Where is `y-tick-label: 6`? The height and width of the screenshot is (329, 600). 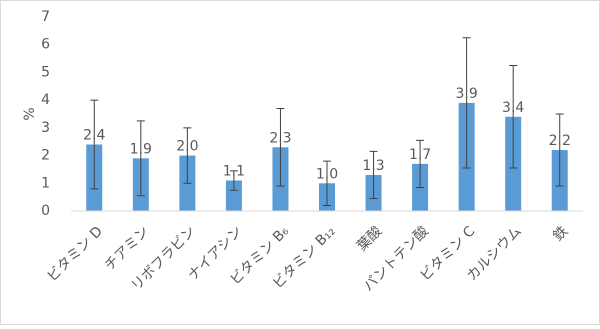 y-tick-label: 6 is located at coordinates (45, 45).